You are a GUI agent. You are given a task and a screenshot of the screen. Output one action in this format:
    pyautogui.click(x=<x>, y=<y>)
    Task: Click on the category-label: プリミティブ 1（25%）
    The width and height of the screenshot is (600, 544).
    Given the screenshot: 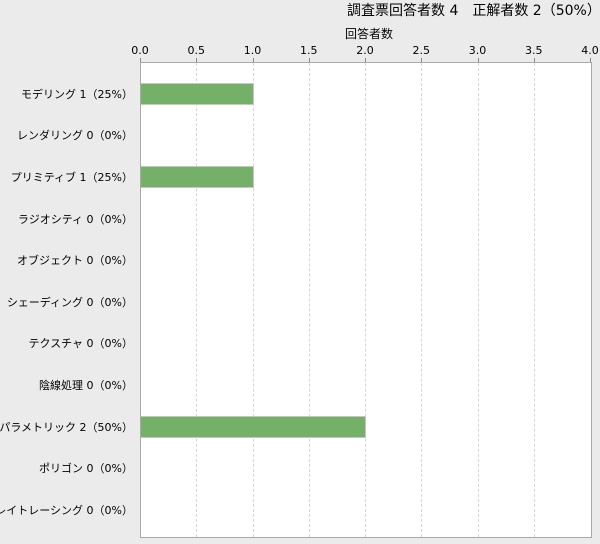 What is the action you would take?
    pyautogui.click(x=71, y=177)
    